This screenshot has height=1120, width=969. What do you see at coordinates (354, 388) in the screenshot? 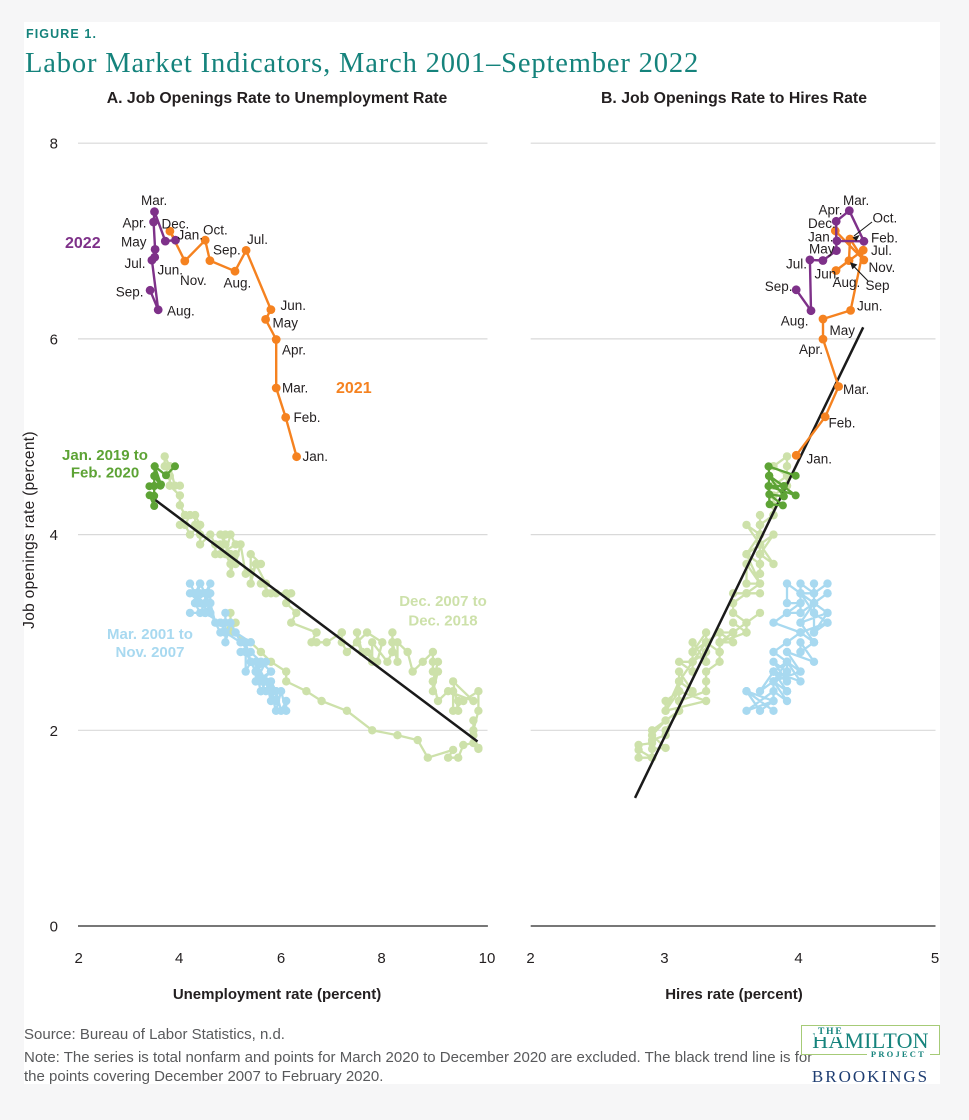
I see `svg-text: 2021` at bounding box center [354, 388].